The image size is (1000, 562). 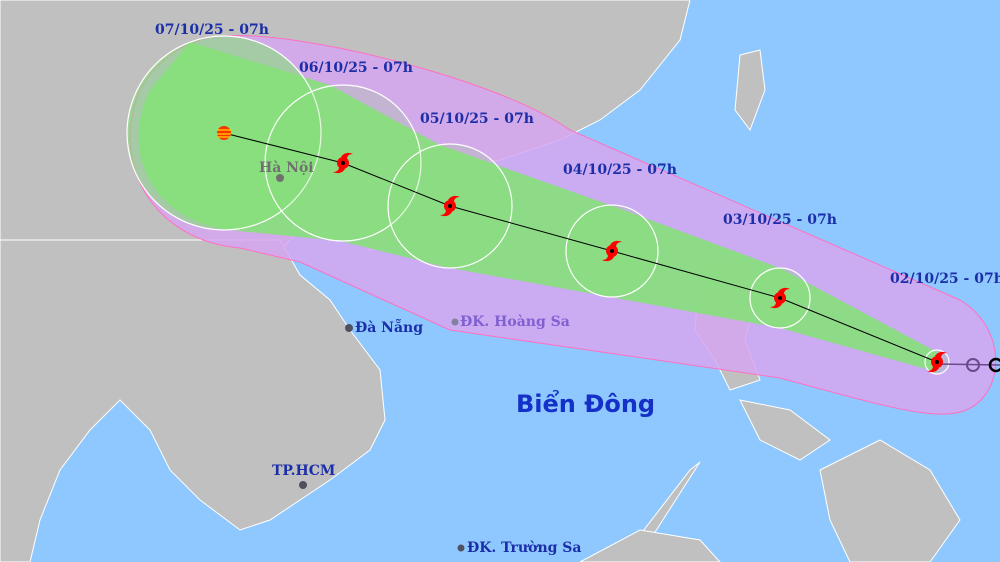 What do you see at coordinates (785, 430) in the screenshot?
I see `visayas` at bounding box center [785, 430].